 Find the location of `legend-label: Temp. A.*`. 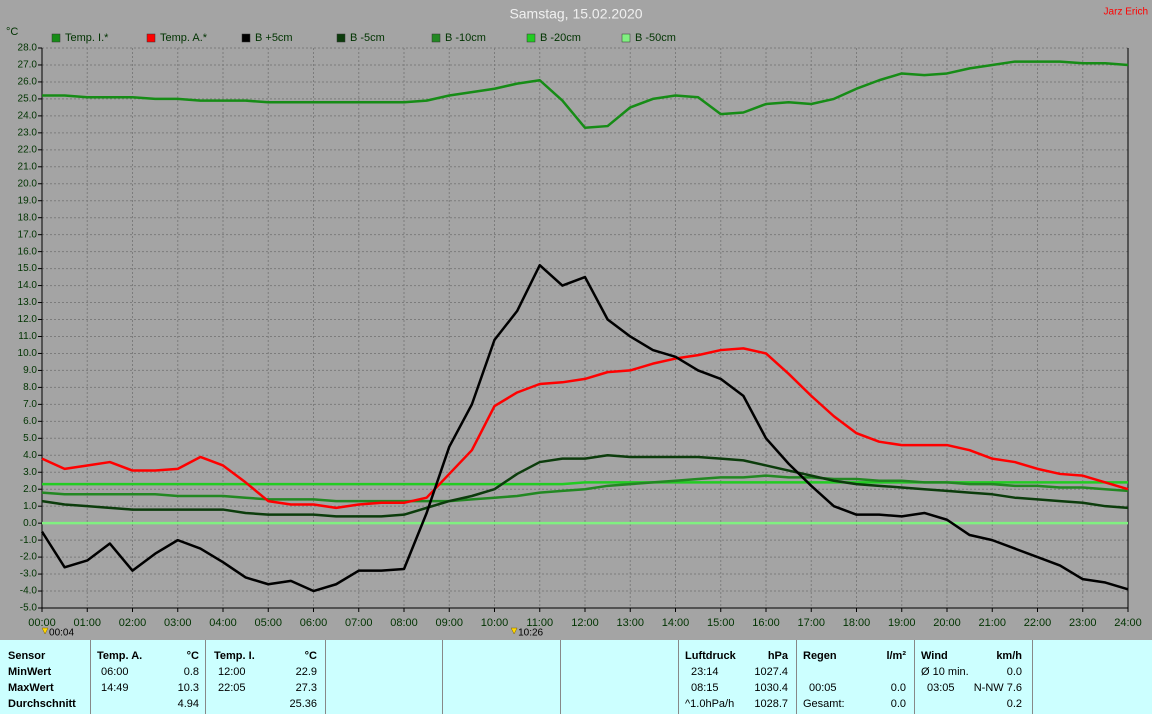

legend-label: Temp. A.* is located at coordinates (184, 38).